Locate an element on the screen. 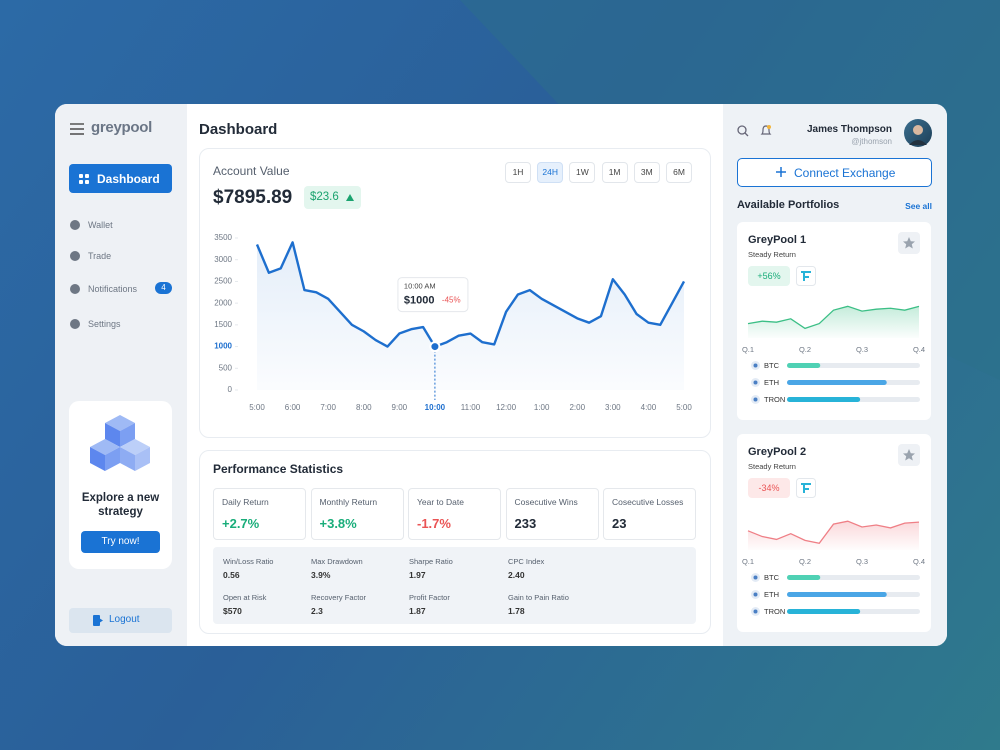  y-tick-label: 1500 is located at coordinates (223, 324).